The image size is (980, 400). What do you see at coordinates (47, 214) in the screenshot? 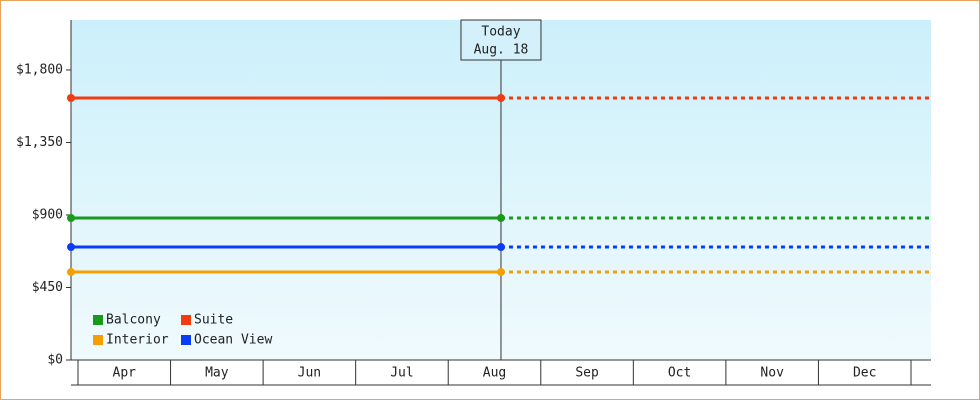
I see `y-tick-label: $900` at bounding box center [47, 214].